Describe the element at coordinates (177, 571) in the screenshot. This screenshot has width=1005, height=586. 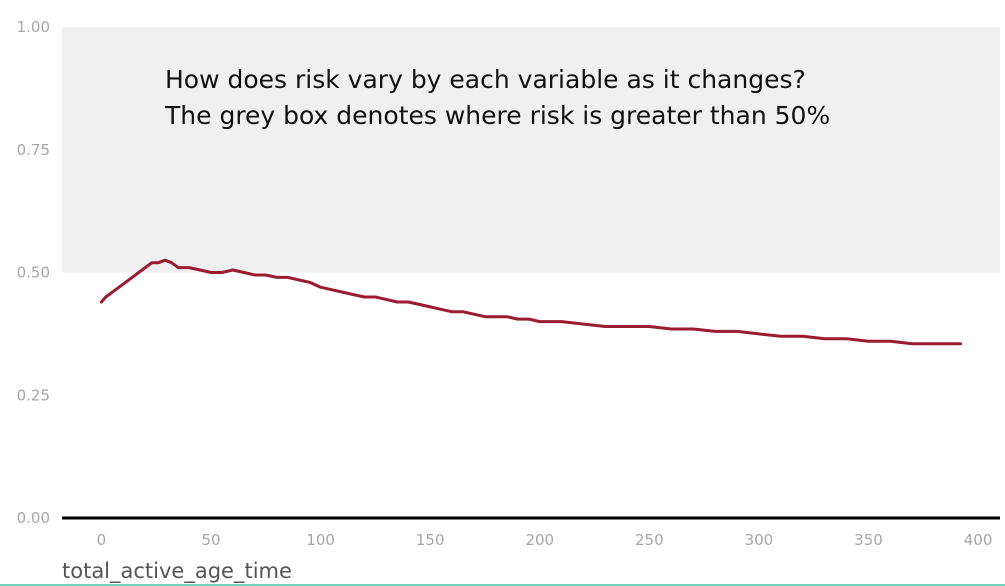
I see `x-axis-title: total_active_age_time` at that location.